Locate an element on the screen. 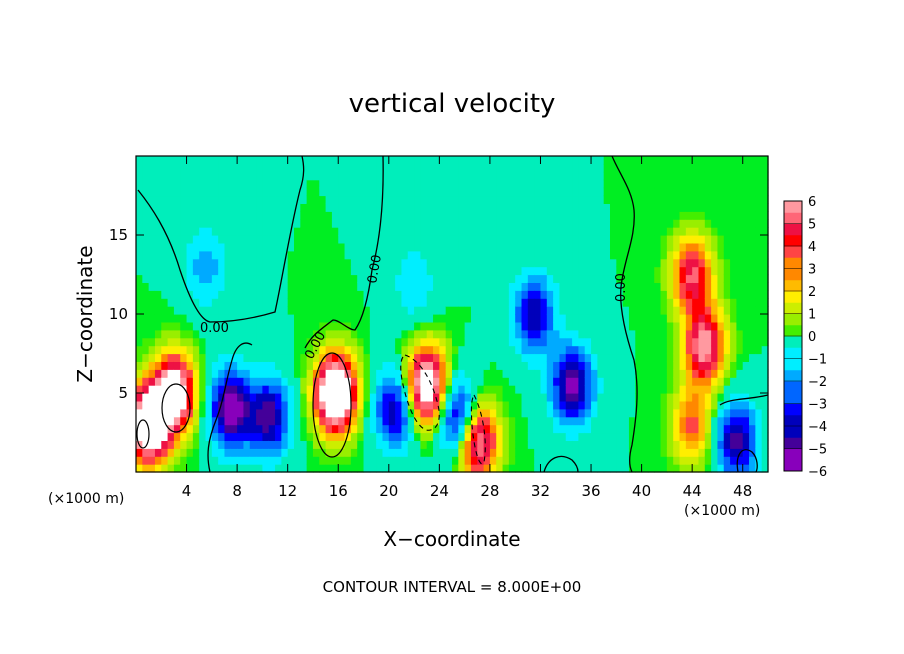  colorbar-cell is located at coordinates (793, 263).